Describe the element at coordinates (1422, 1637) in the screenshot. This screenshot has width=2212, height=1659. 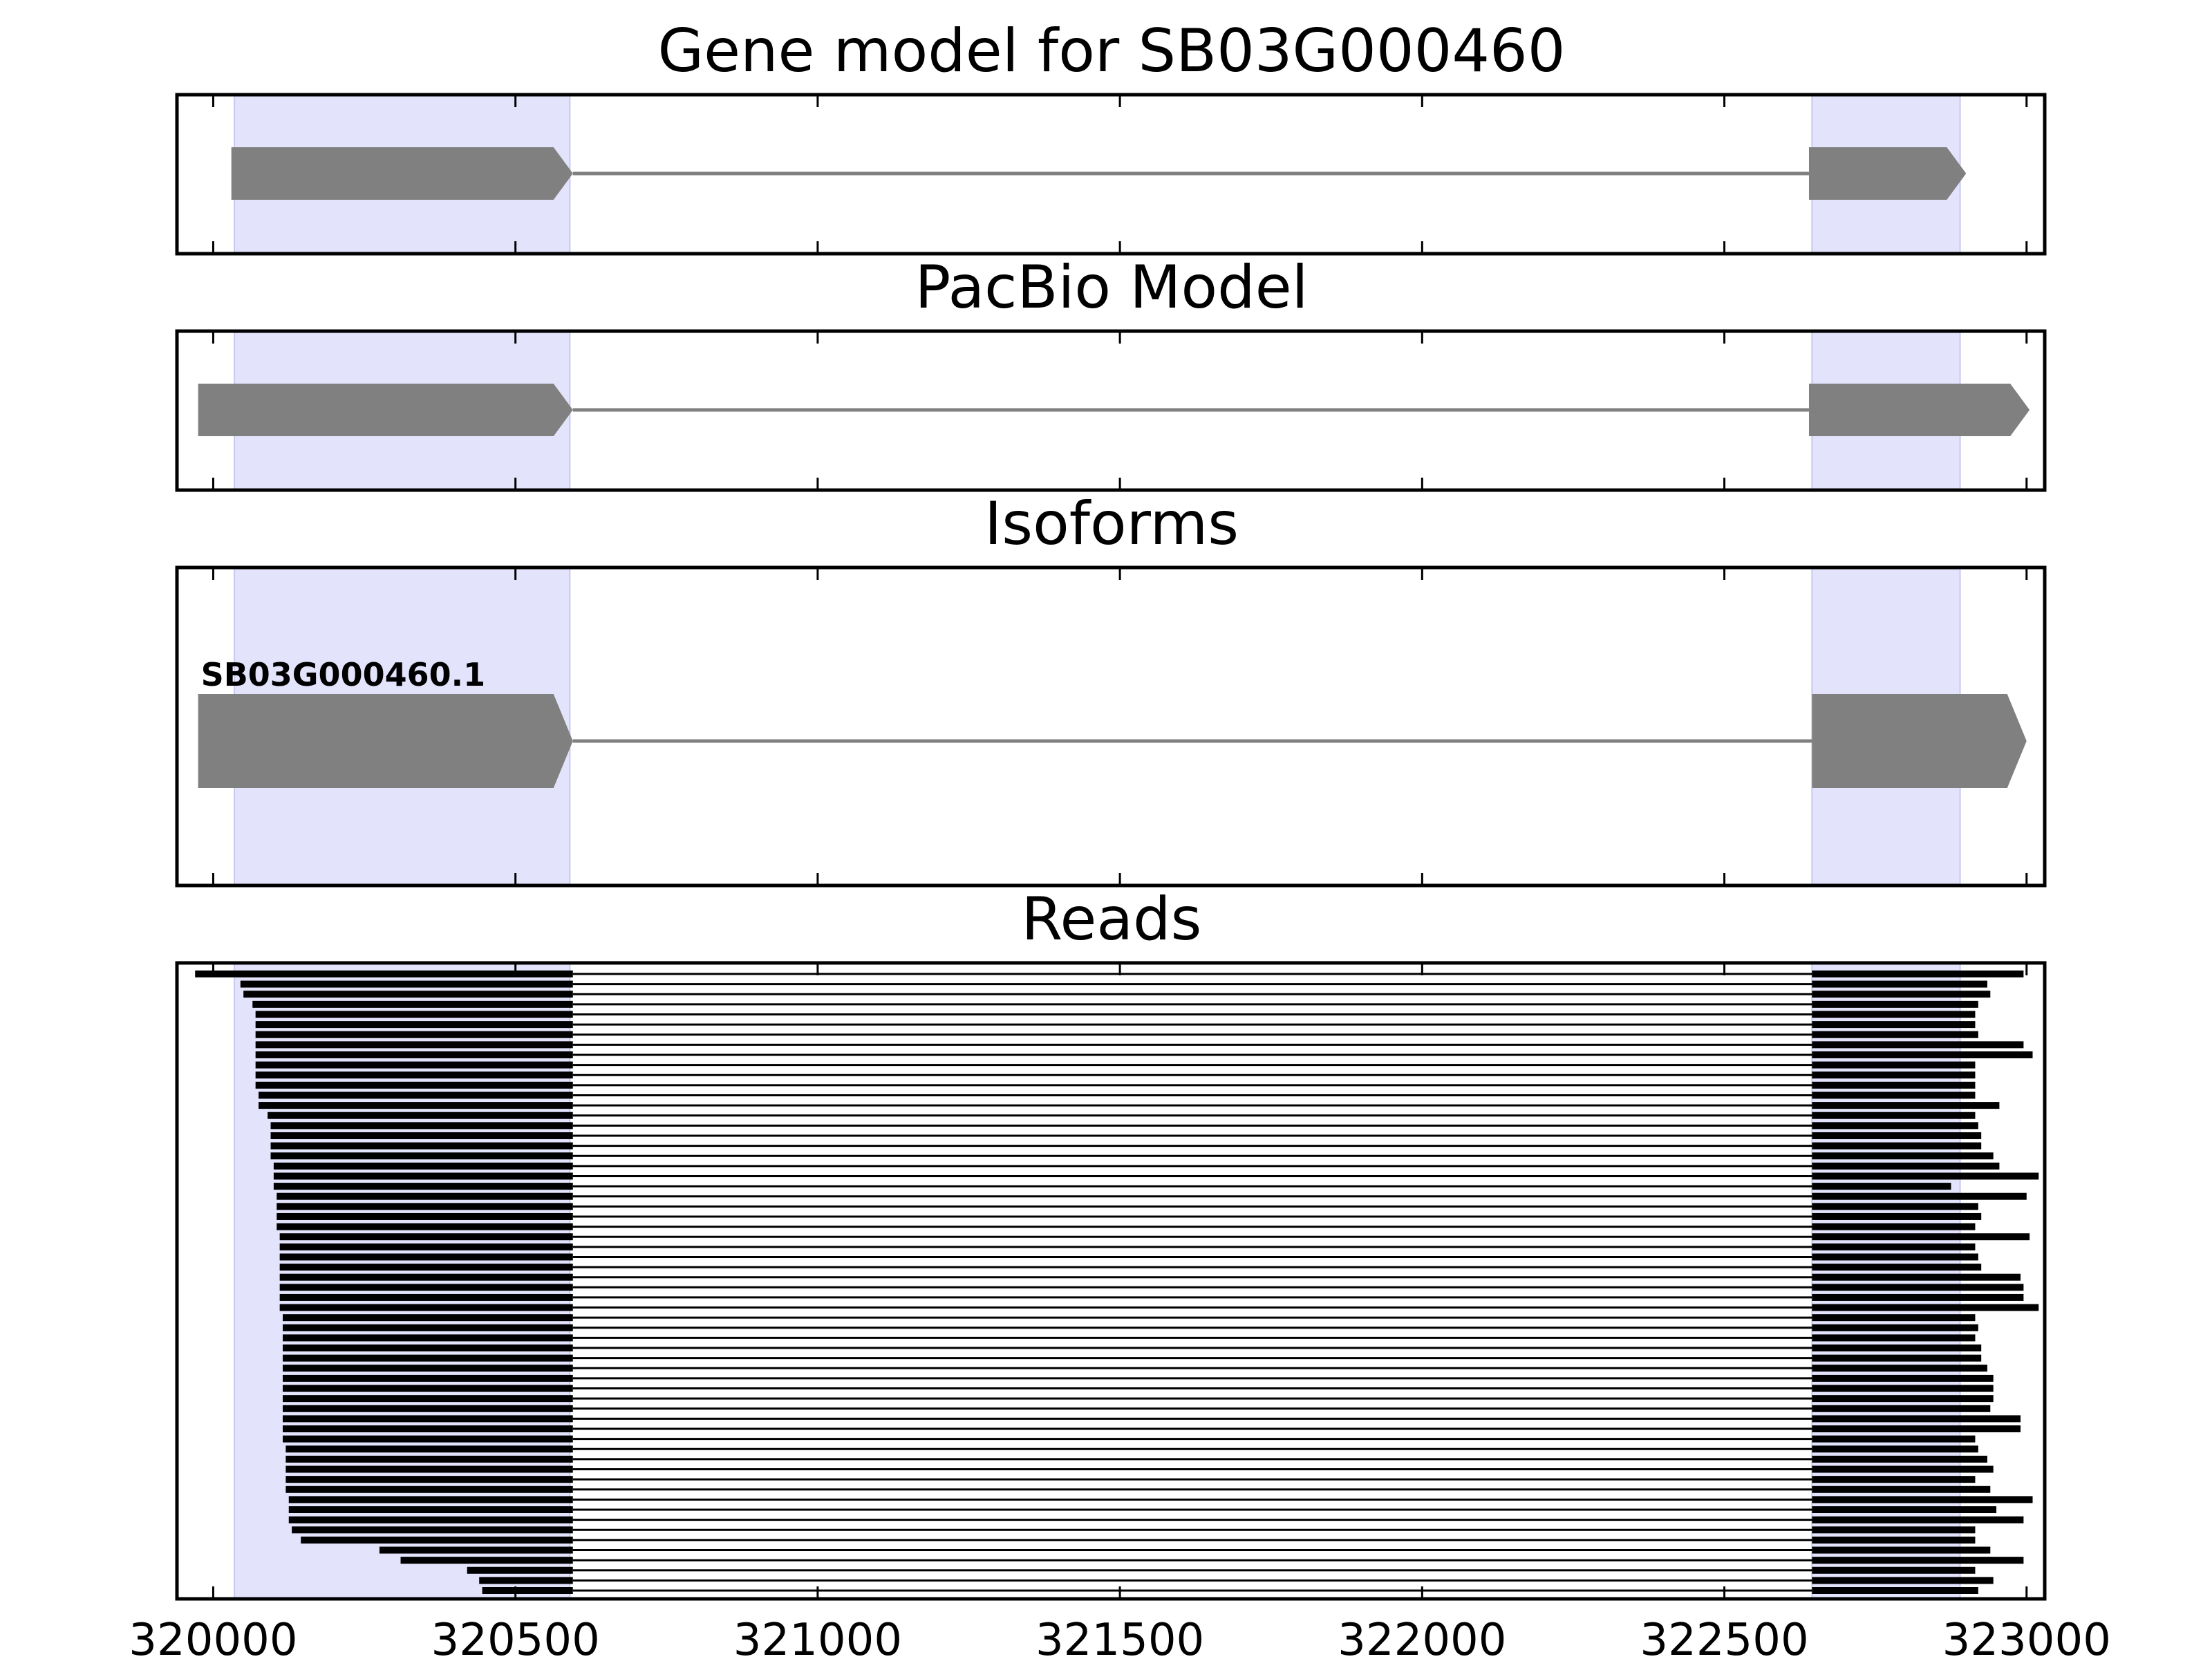
I see `x-tick-label-5: 322000` at that location.